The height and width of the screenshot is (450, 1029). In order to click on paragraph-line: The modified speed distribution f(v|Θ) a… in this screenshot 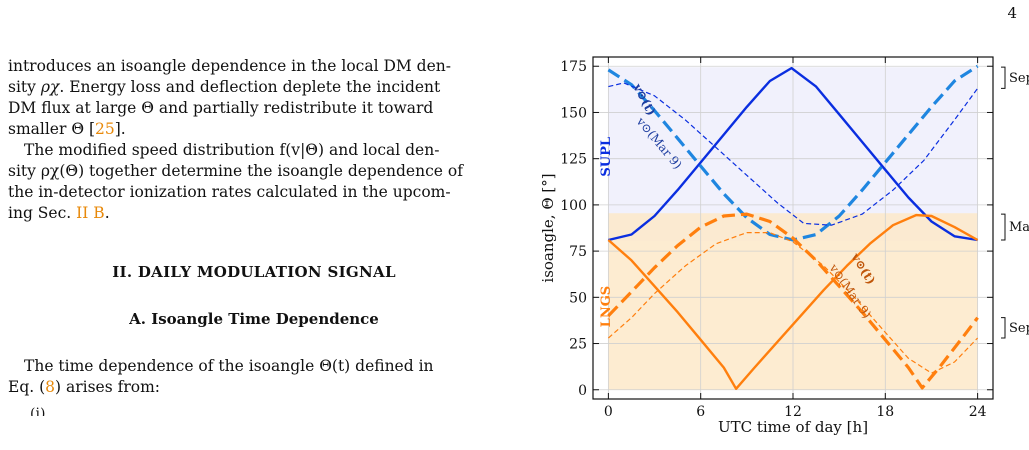, I will do `click(232, 150)`.